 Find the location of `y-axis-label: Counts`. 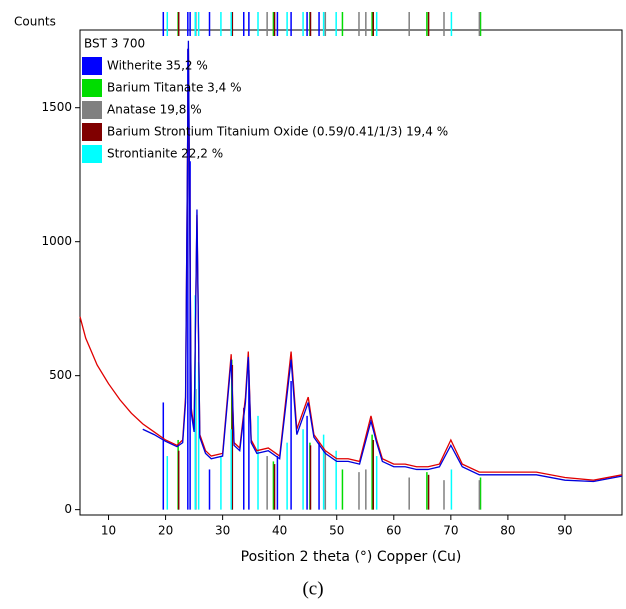

y-axis-label: Counts is located at coordinates (35, 22).